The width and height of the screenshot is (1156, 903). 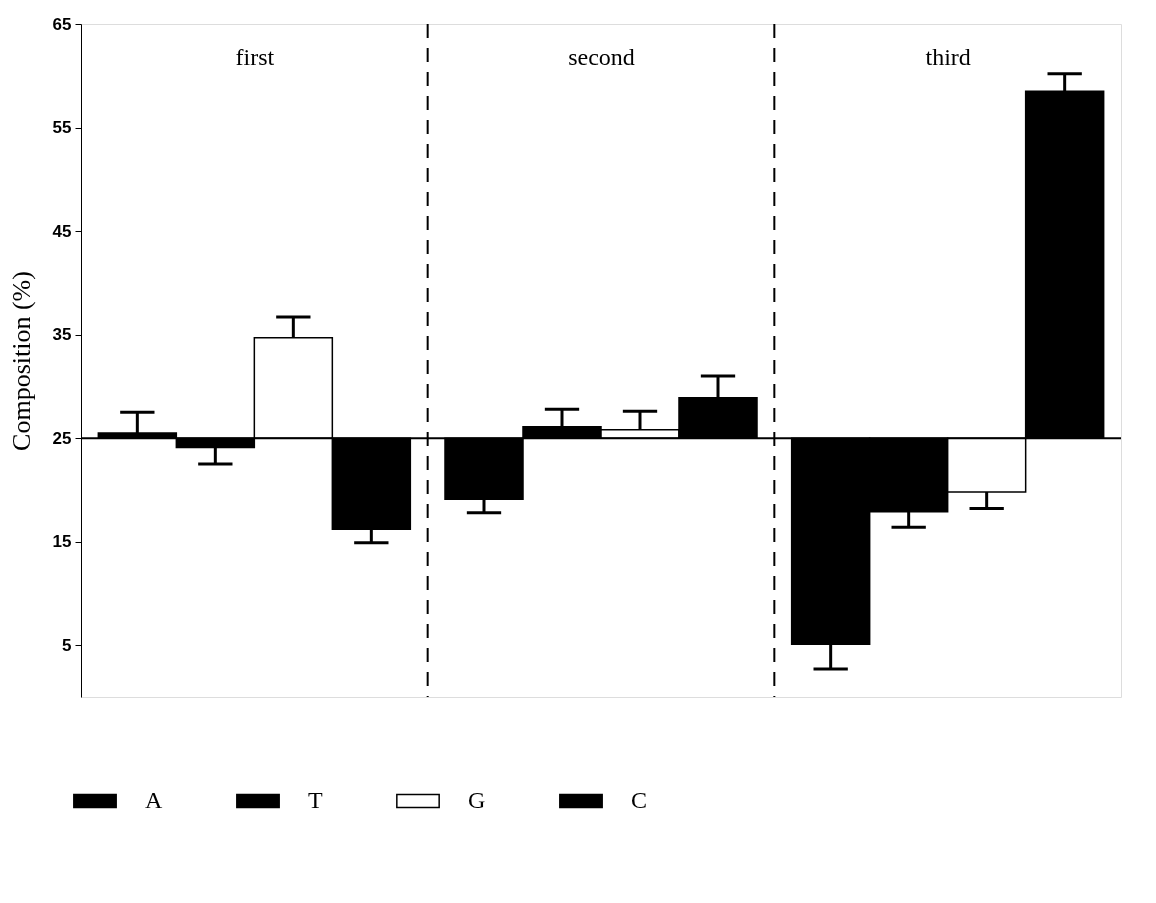 What do you see at coordinates (62, 231) in the screenshot?
I see `y-tick-label: 45` at bounding box center [62, 231].